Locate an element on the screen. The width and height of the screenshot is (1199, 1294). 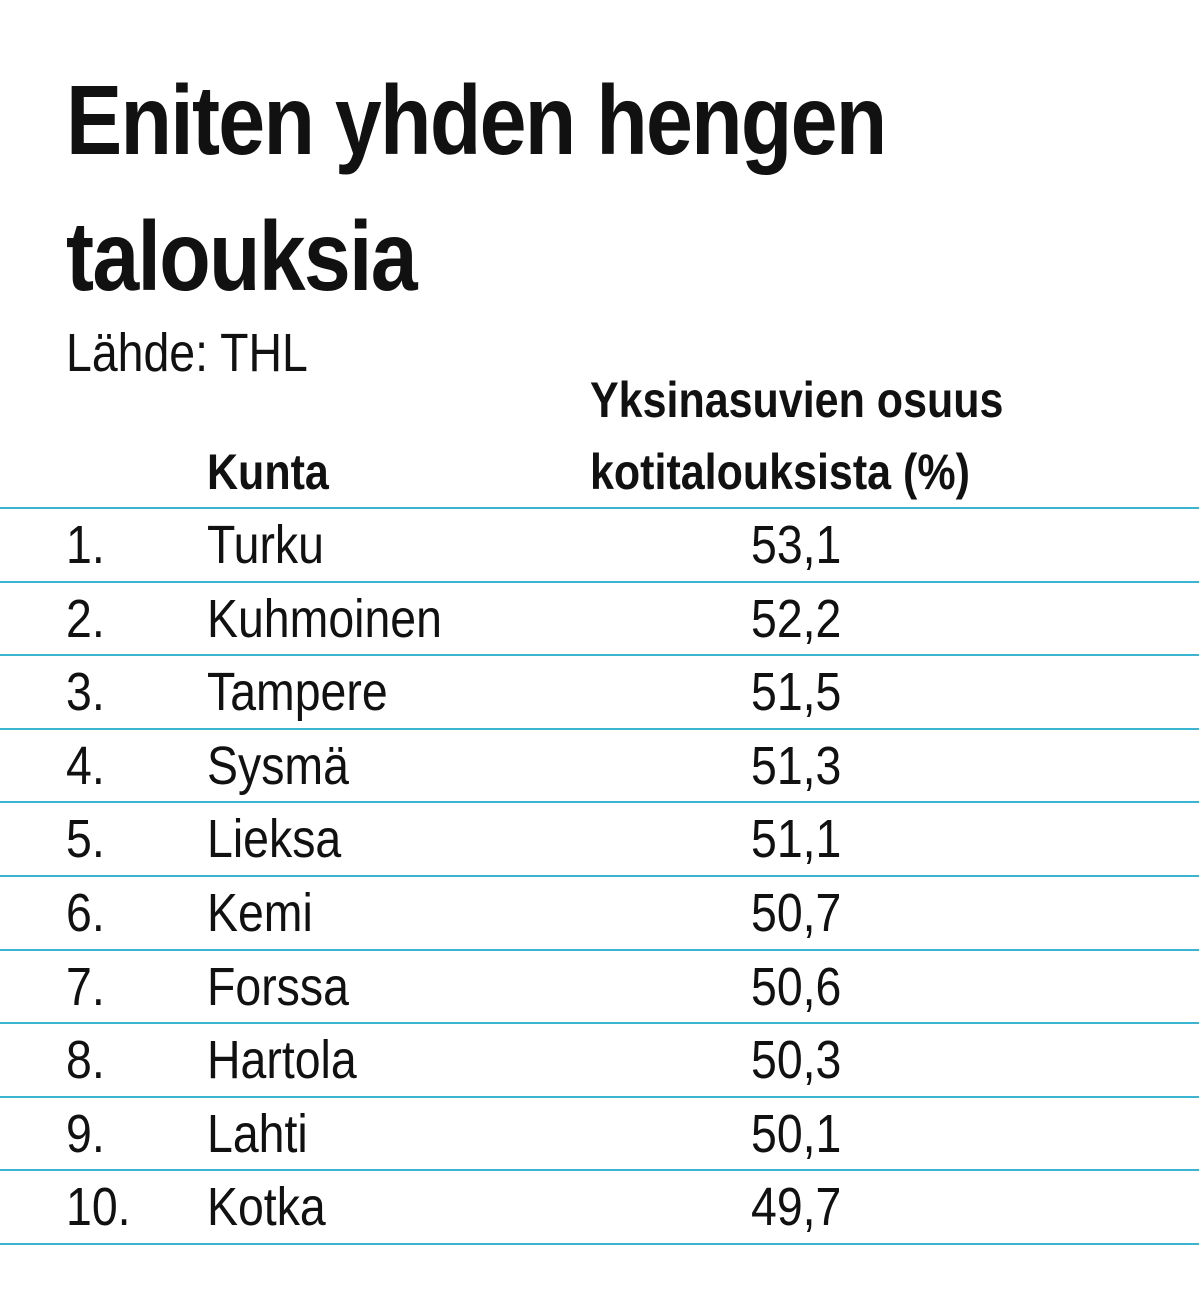
rank-cell: 9. is located at coordinates (85, 1134).